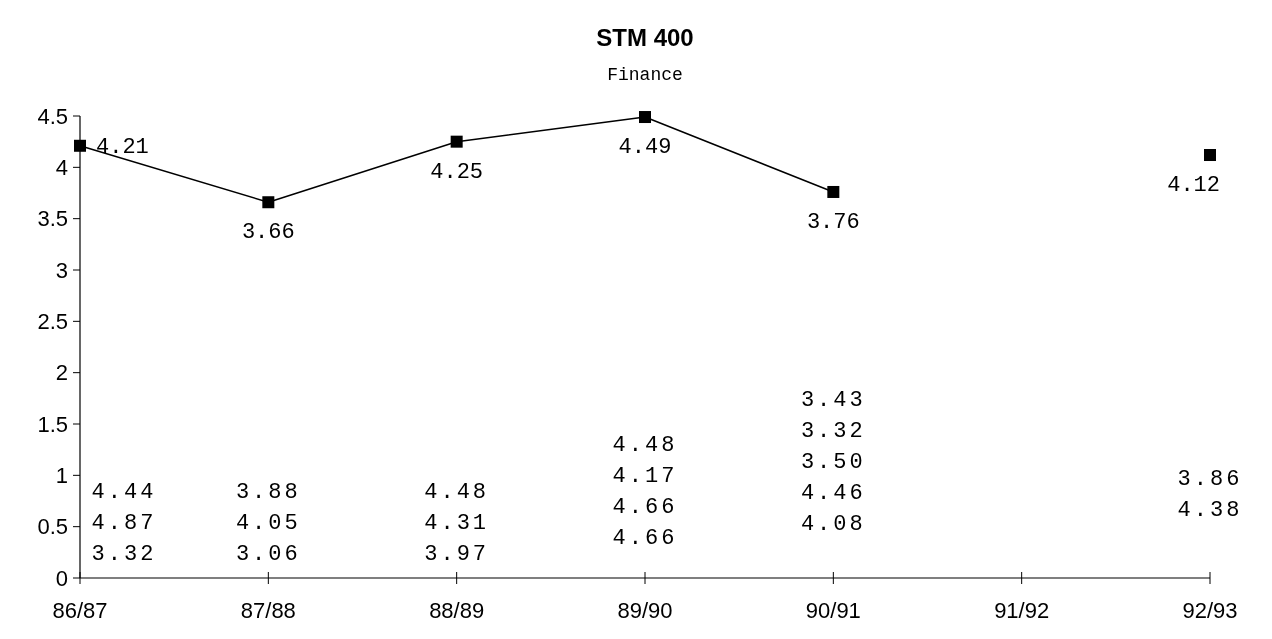 This screenshot has width=1272, height=639. Describe the element at coordinates (645, 37) in the screenshot. I see `chart-title: STM 400` at that location.